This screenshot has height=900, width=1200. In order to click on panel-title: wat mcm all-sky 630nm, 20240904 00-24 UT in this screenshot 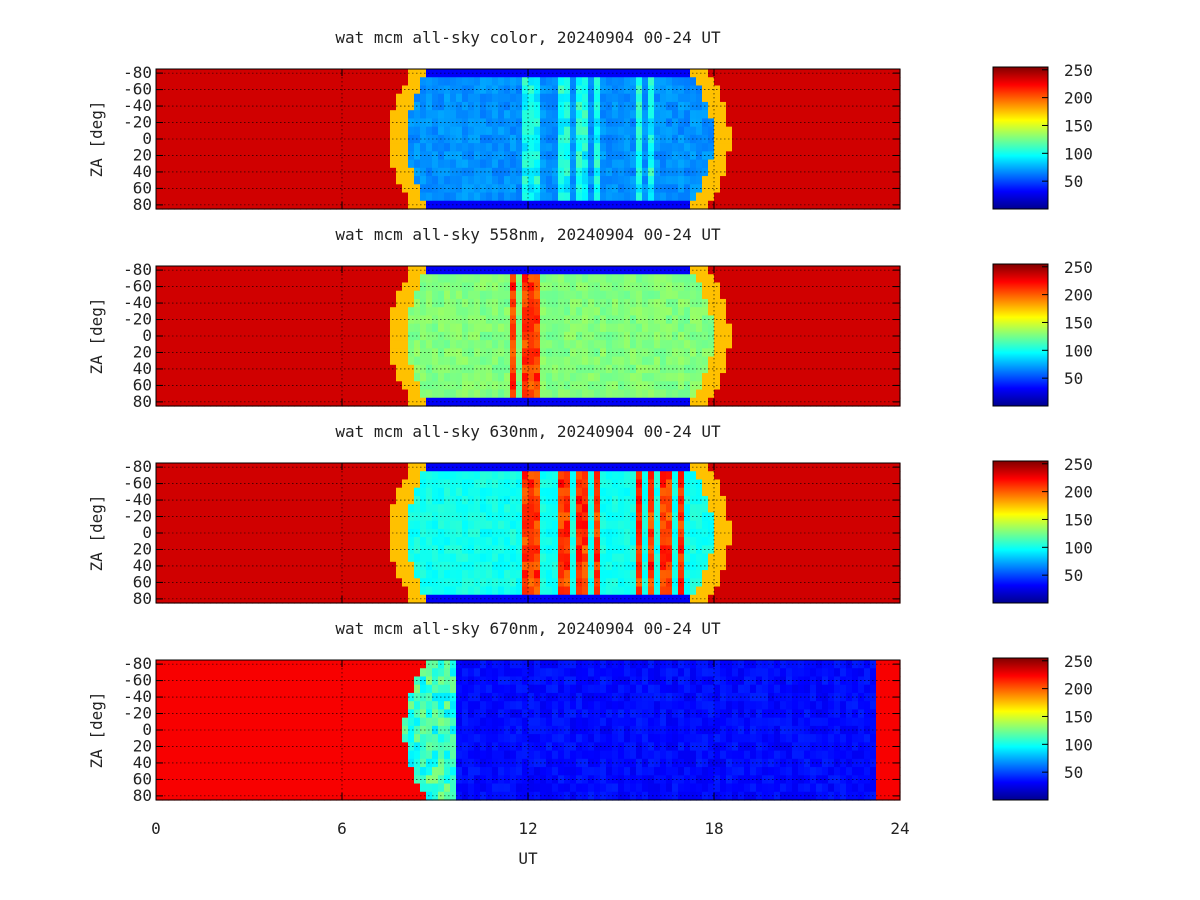, I will do `click(528, 431)`.